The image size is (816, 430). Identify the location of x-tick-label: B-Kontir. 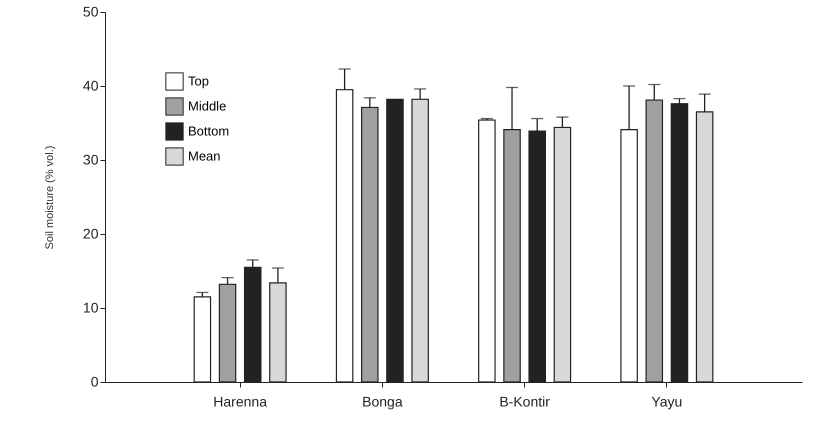
(524, 402).